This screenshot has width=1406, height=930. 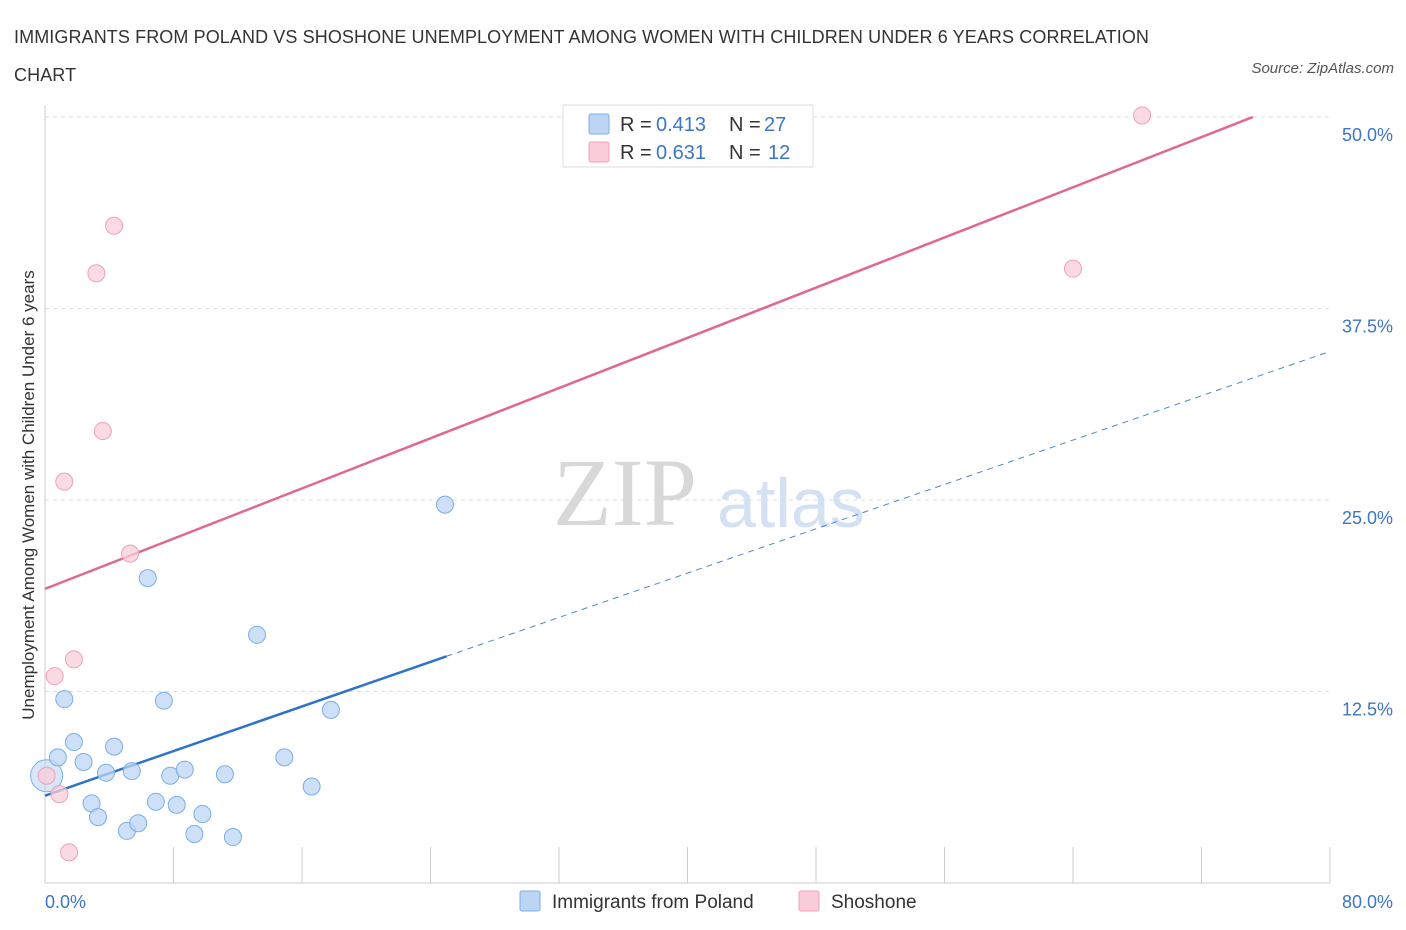 I want to click on legend-swatch-poland, so click(x=599, y=124).